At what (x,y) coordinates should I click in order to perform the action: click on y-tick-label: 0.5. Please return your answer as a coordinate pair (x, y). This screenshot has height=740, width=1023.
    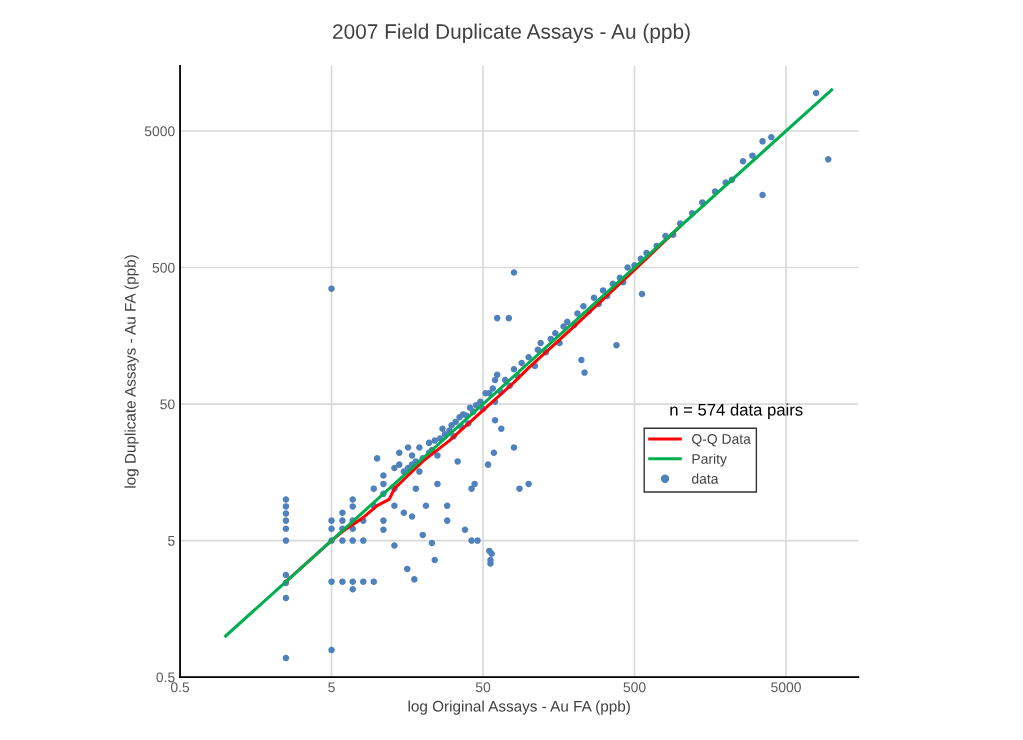
    Looking at the image, I should click on (165, 677).